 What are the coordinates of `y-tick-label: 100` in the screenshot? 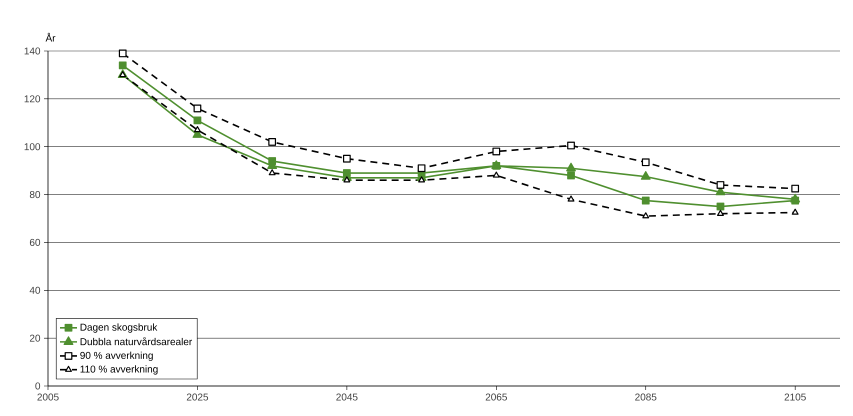 It's located at (32, 146).